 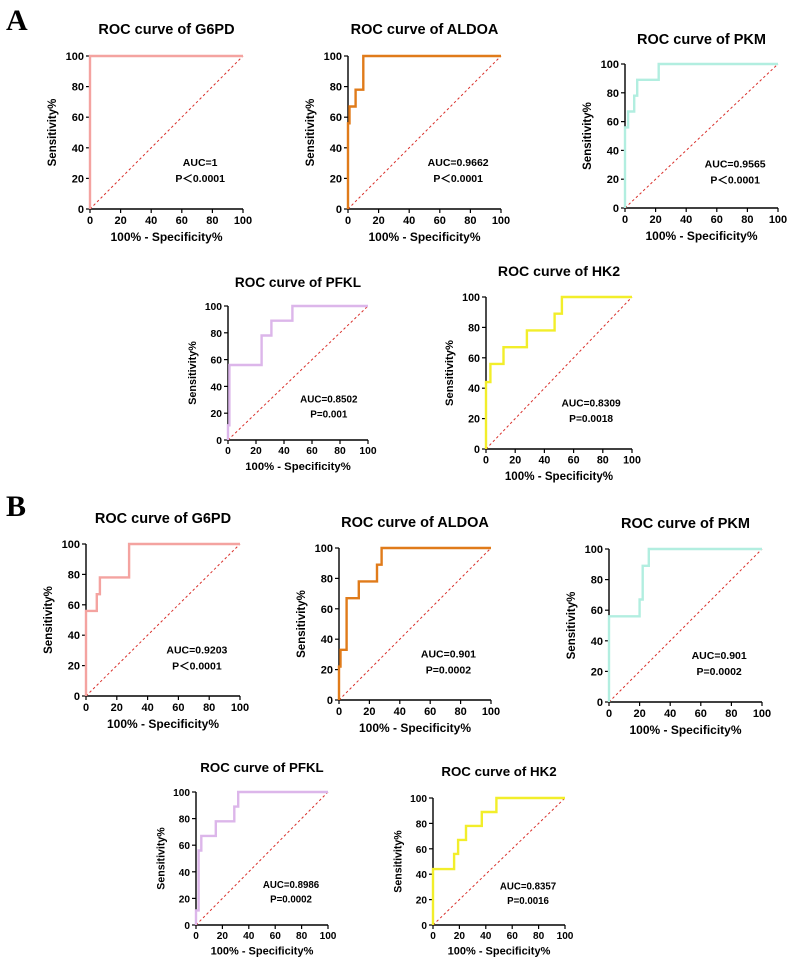 I want to click on p-value-annotation: P=0.001, so click(x=329, y=415).